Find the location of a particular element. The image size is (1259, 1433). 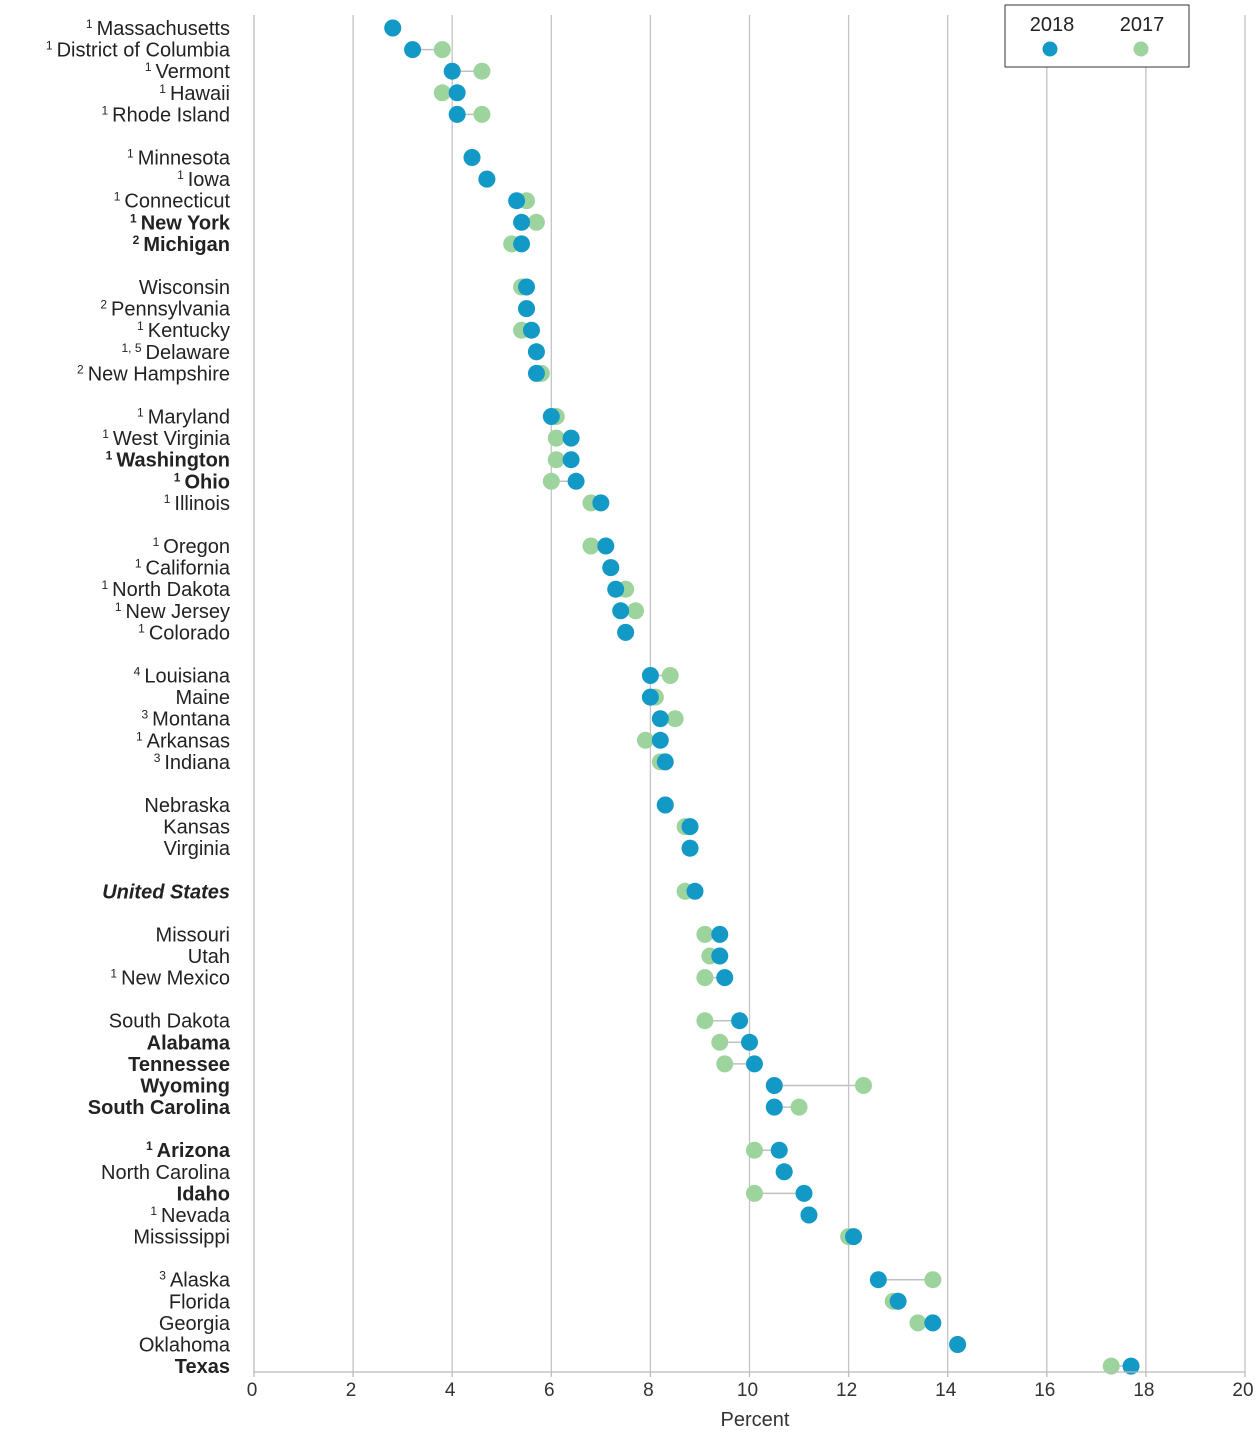

point-2017-alaska is located at coordinates (933, 1280).